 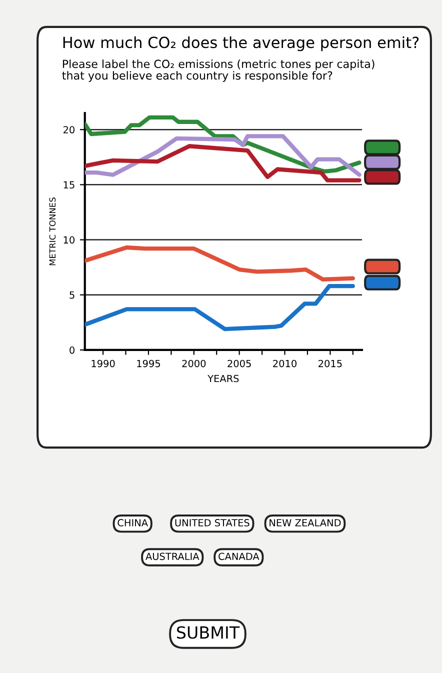 What do you see at coordinates (52, 232) in the screenshot?
I see `y-axis-title: METRIC TONNES` at bounding box center [52, 232].